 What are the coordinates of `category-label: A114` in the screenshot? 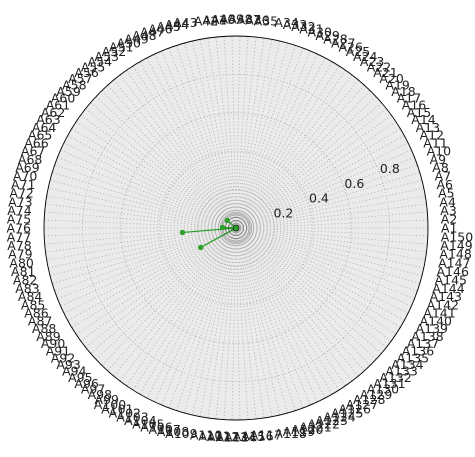 It's located at (240, 437).